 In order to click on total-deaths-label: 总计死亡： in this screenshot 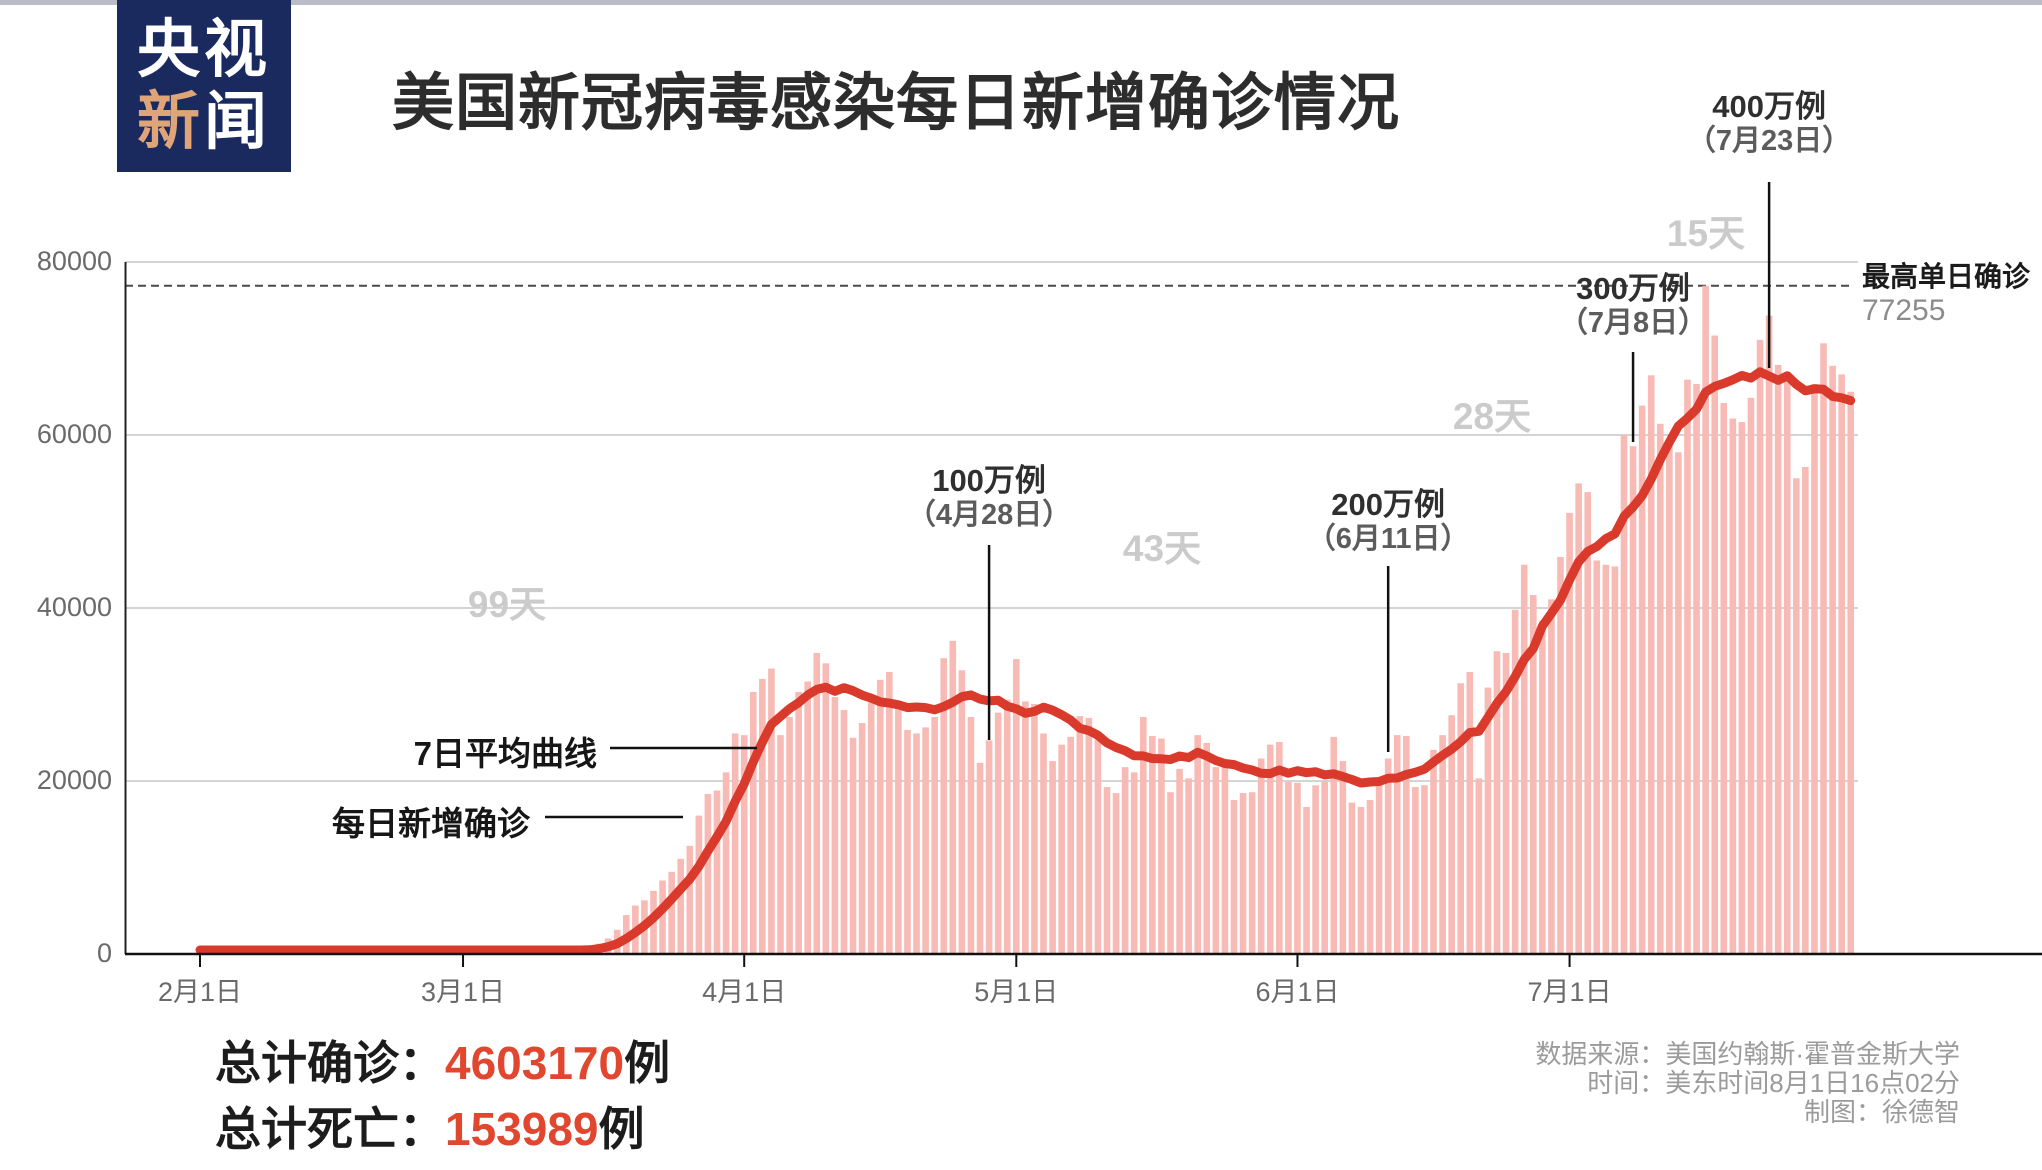, I will do `click(330, 1129)`.